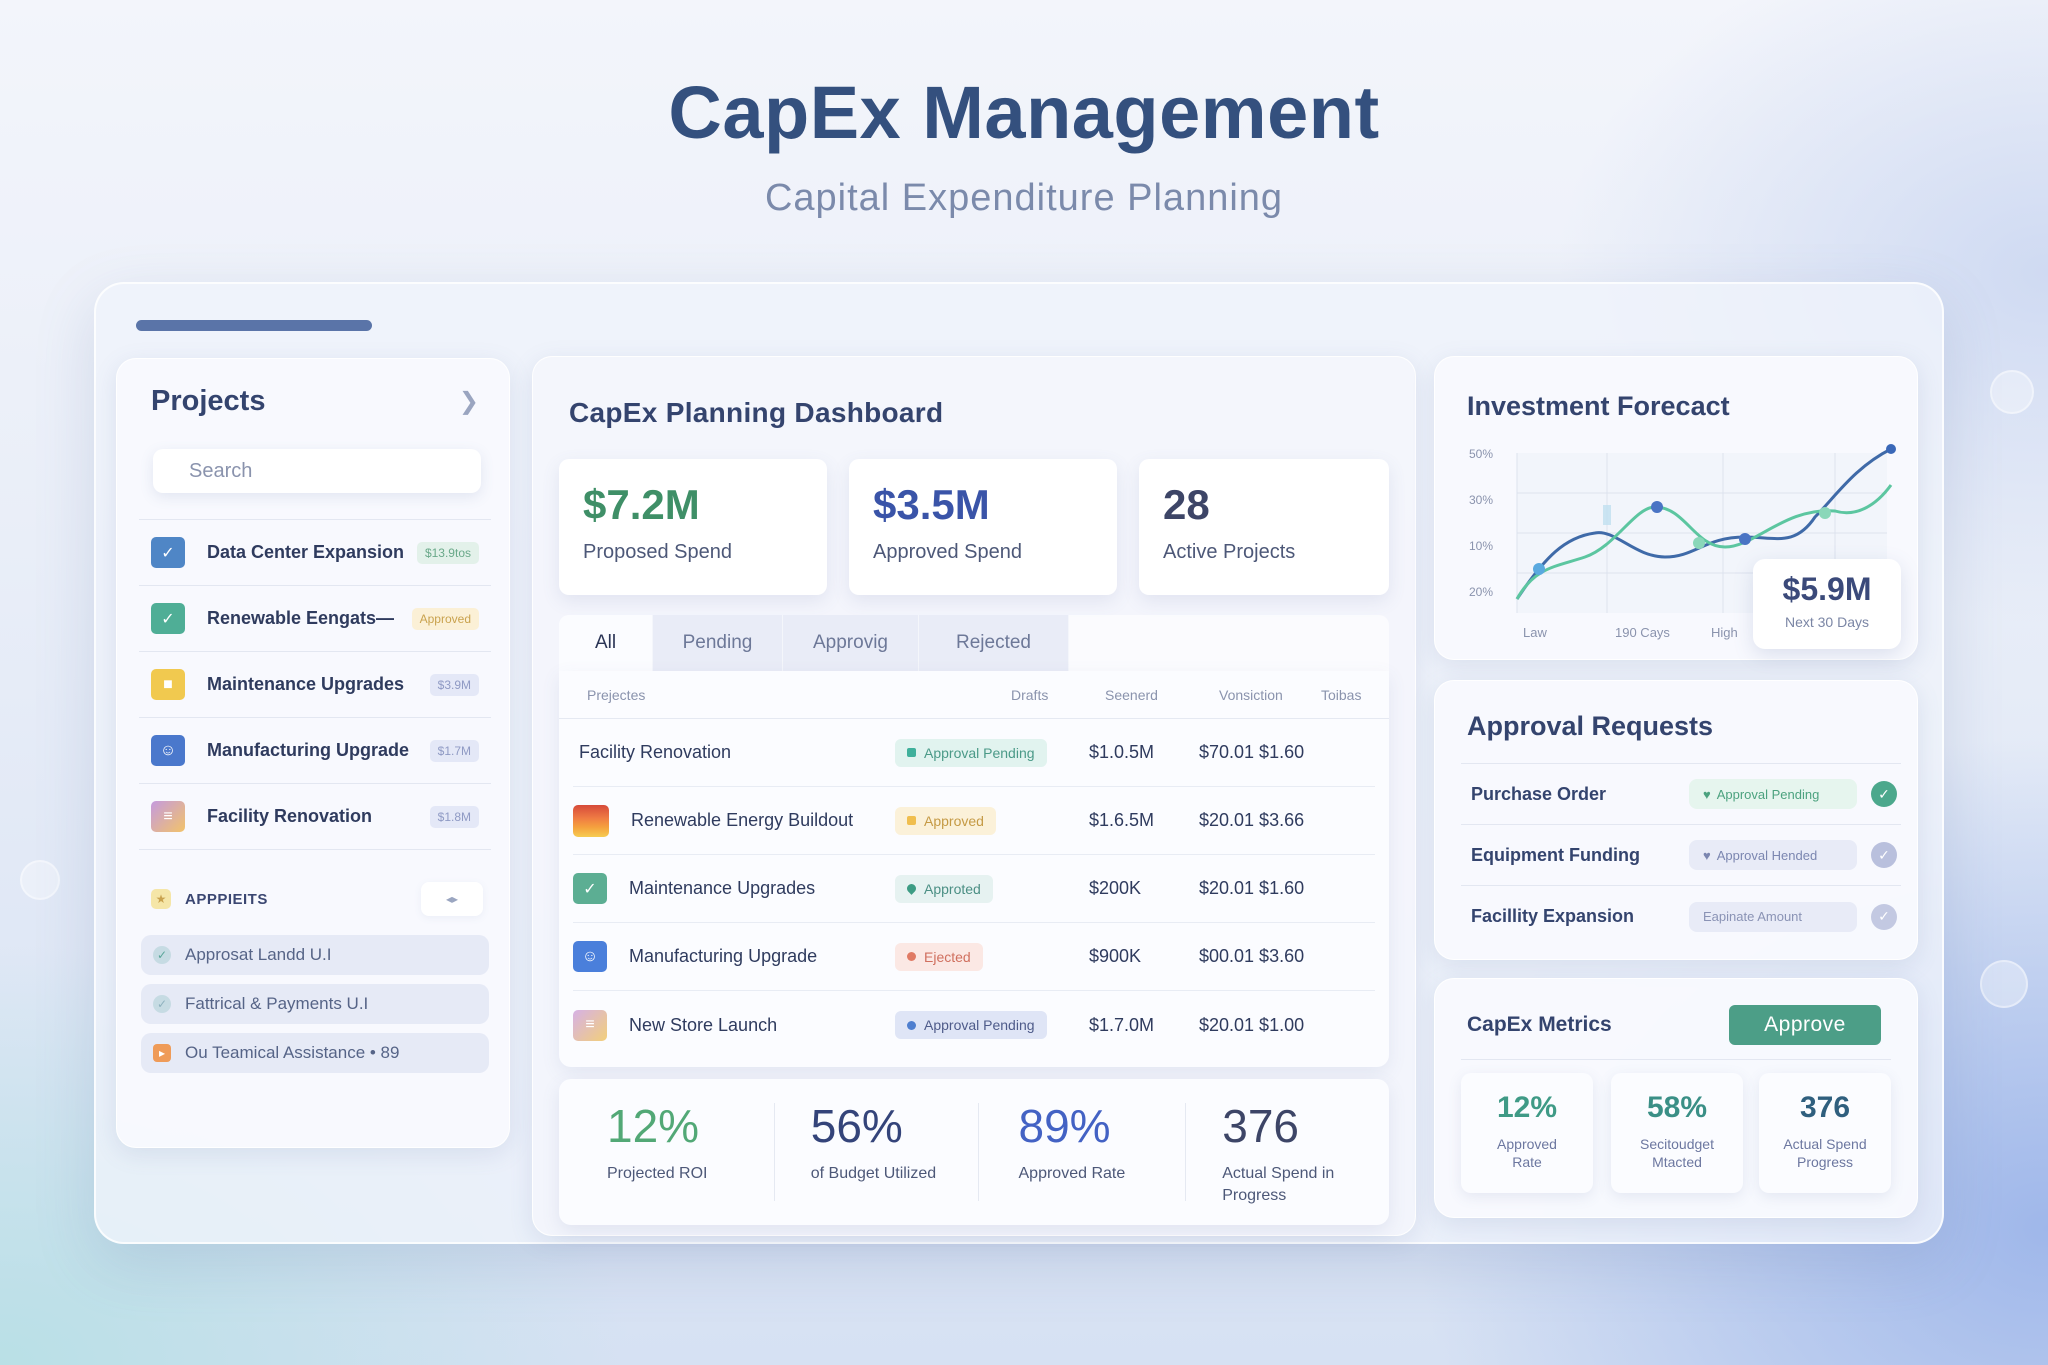 This screenshot has width=2048, height=1365. What do you see at coordinates (308, 750) in the screenshot?
I see `project-name: Manufacturing Upgrade` at bounding box center [308, 750].